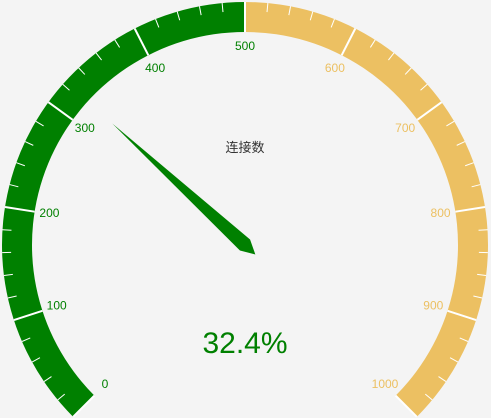 The width and height of the screenshot is (491, 418). Describe the element at coordinates (441, 213) in the screenshot. I see `gauge-axis-label: 800` at that location.